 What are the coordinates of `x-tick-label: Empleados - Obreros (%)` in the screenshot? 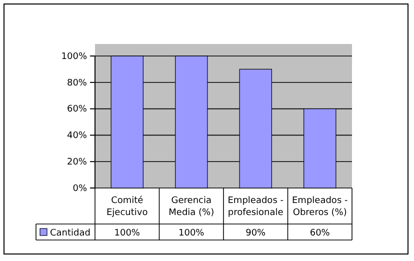 It's located at (320, 207).